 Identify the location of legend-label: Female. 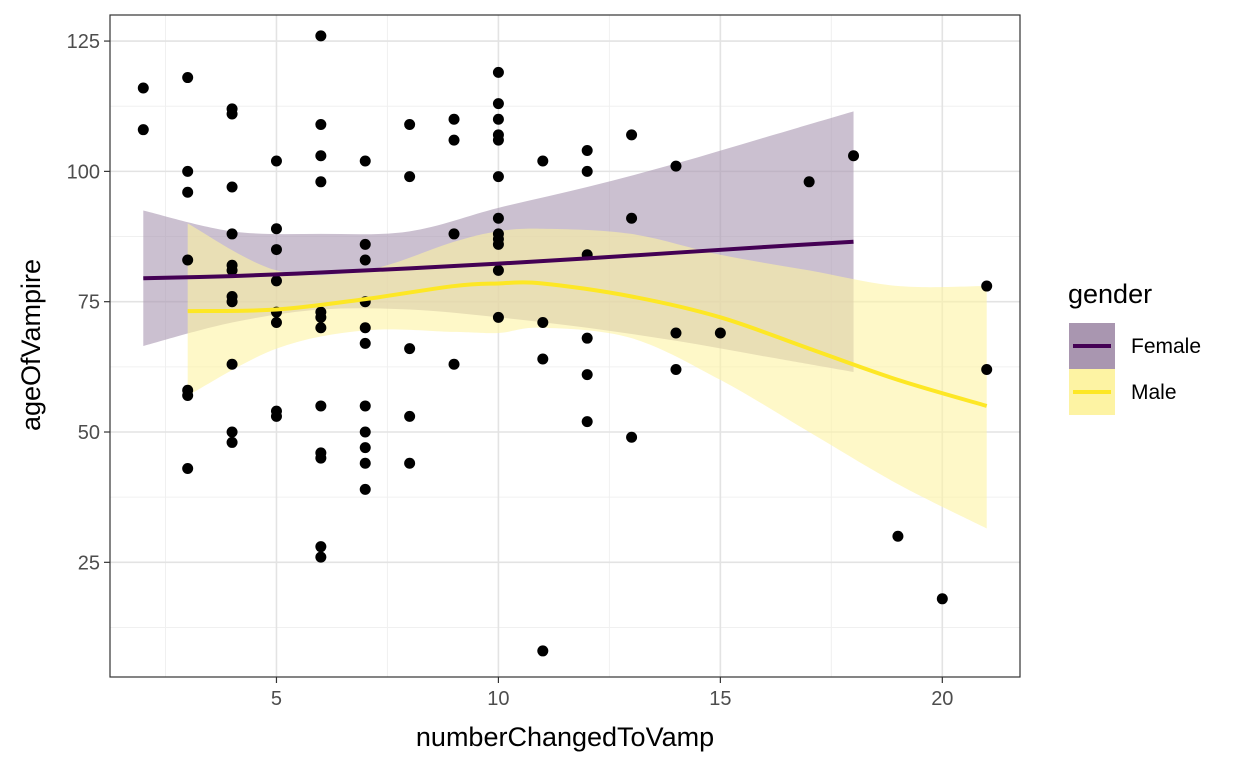
(1166, 346).